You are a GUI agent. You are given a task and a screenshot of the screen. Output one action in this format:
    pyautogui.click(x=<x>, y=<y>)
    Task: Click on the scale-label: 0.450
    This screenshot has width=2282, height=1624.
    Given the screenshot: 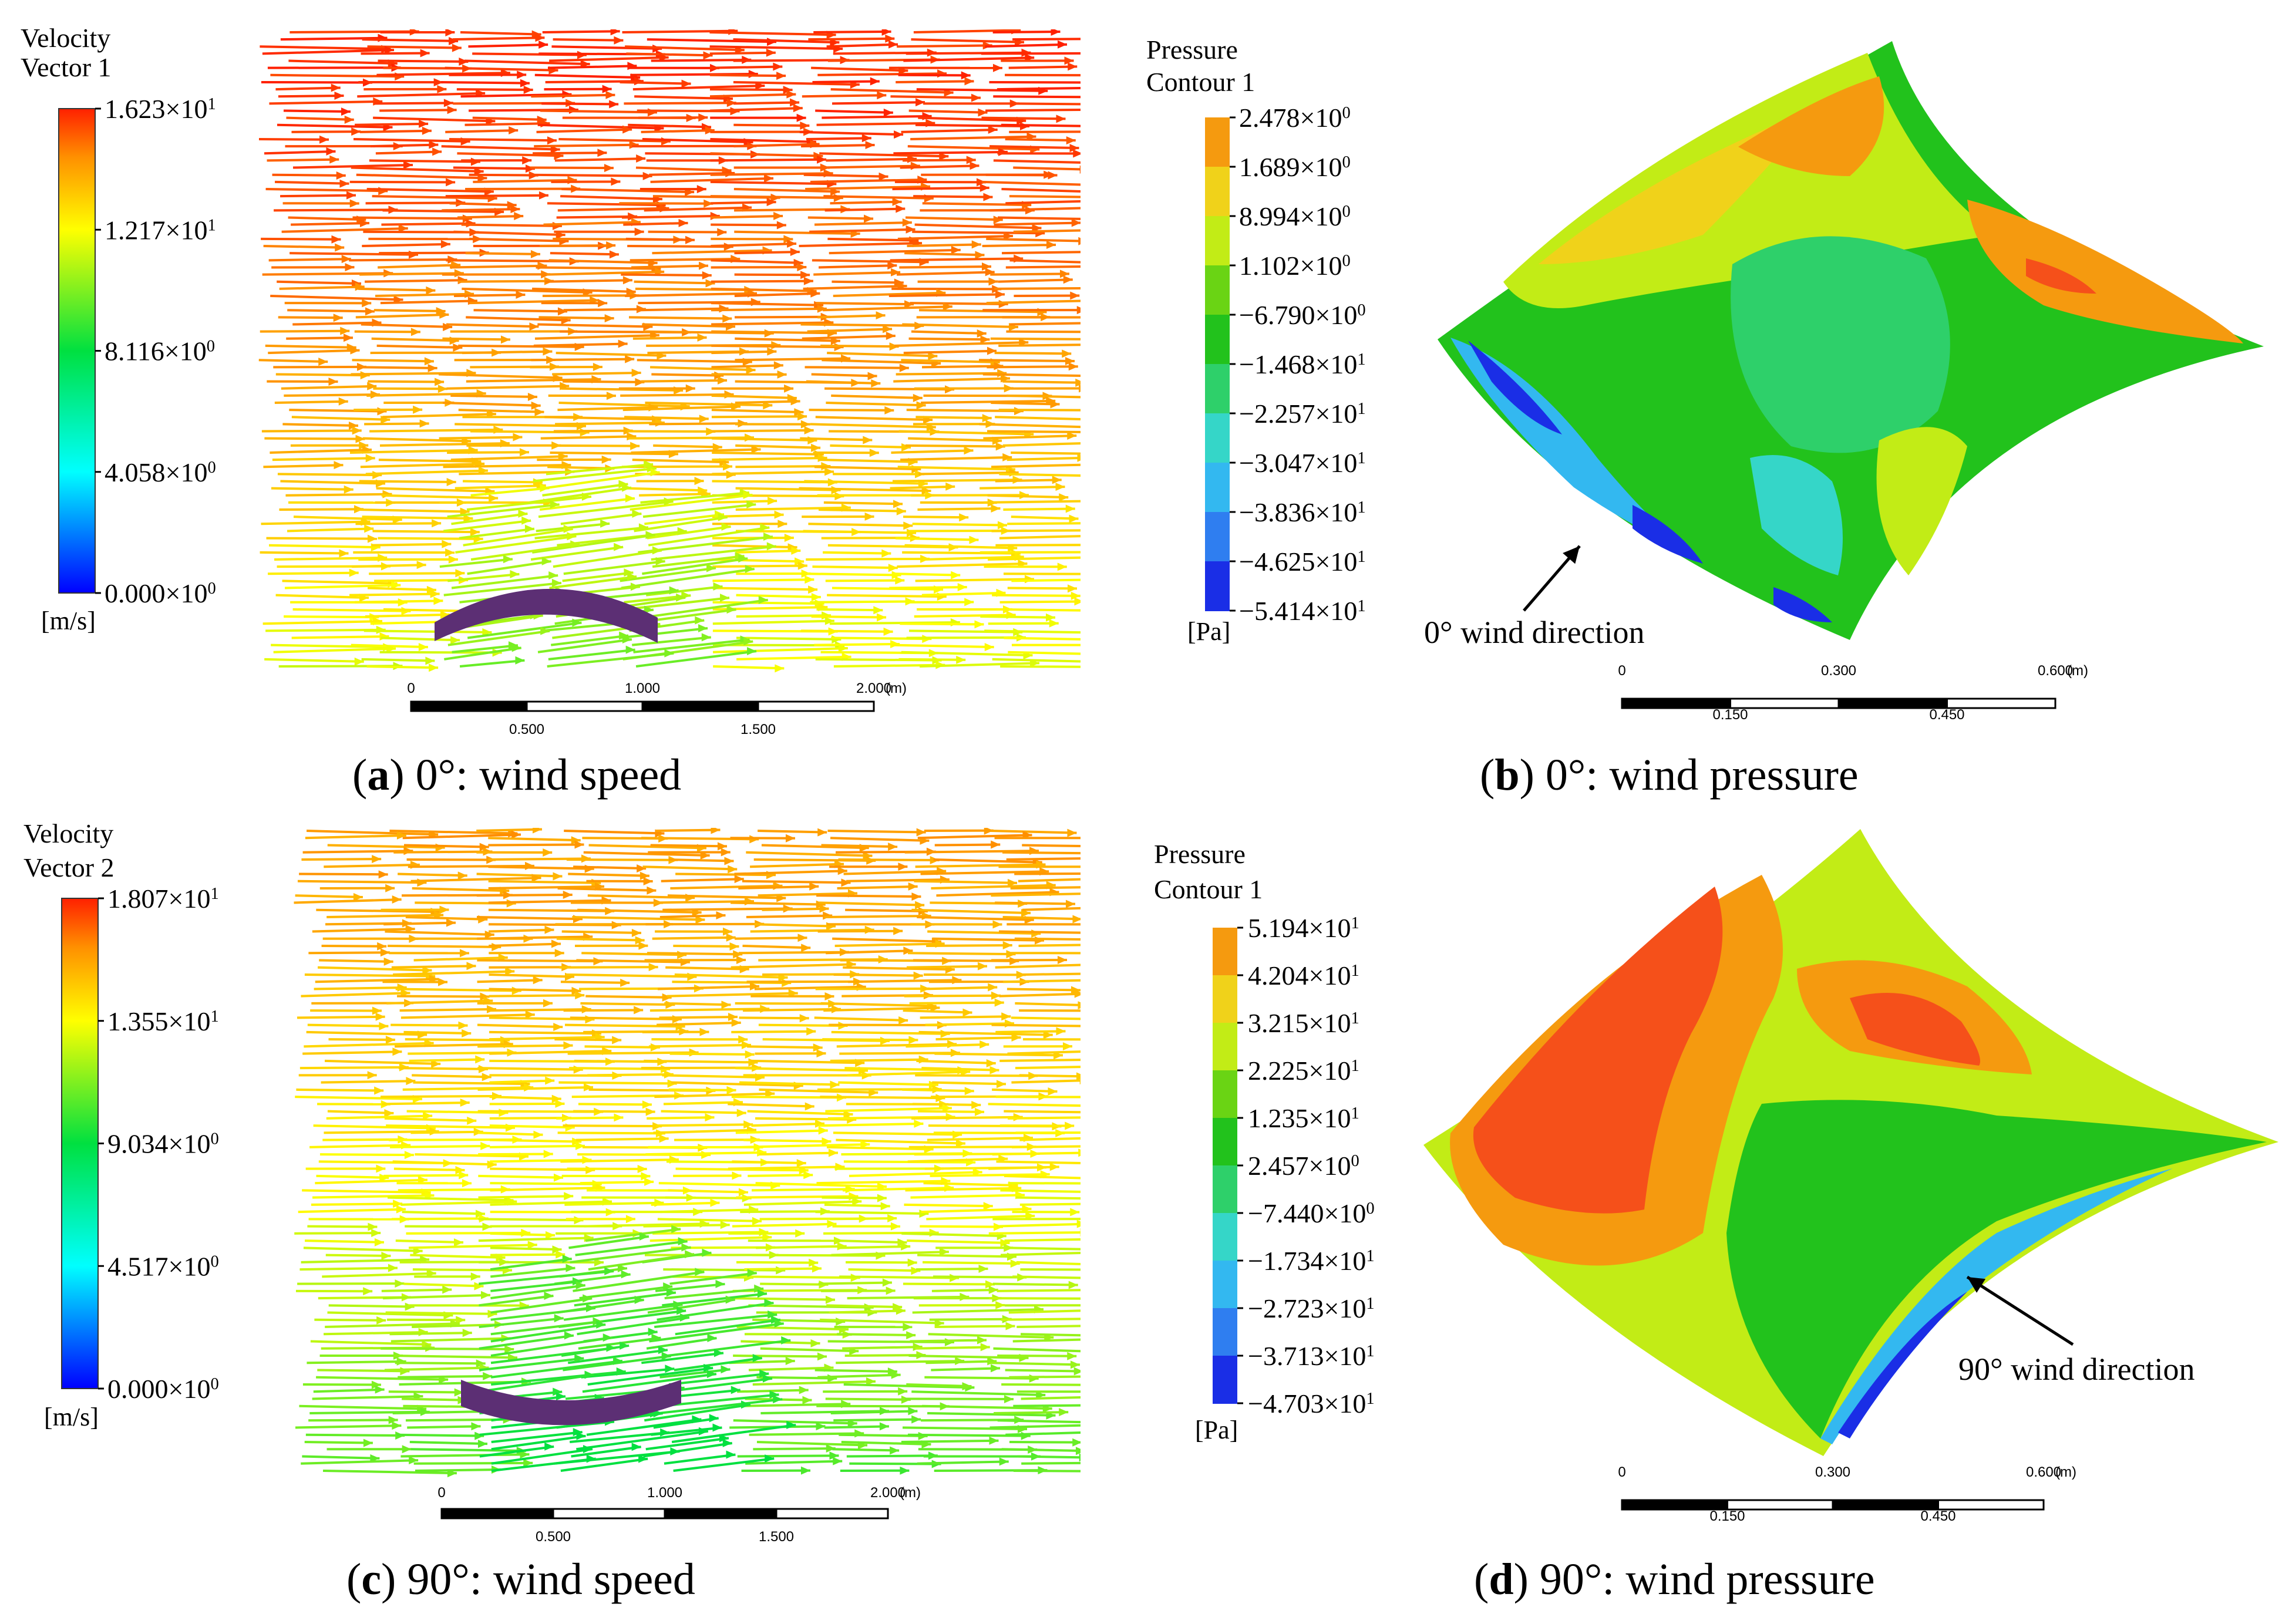 What is the action you would take?
    pyautogui.click(x=1937, y=1516)
    